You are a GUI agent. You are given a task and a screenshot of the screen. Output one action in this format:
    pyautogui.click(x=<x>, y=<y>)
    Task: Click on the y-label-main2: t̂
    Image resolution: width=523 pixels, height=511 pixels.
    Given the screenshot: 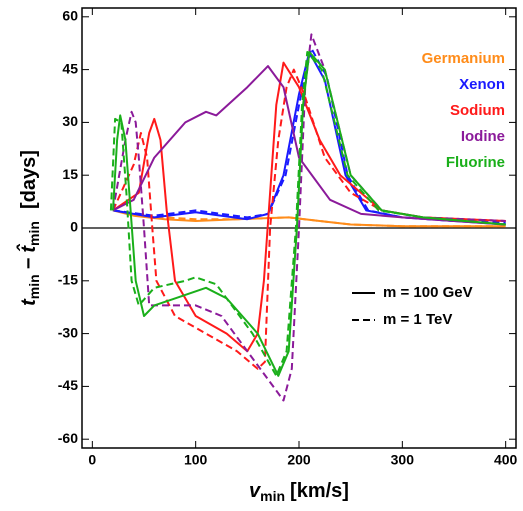 What is the action you would take?
    pyautogui.click(x=28, y=248)
    